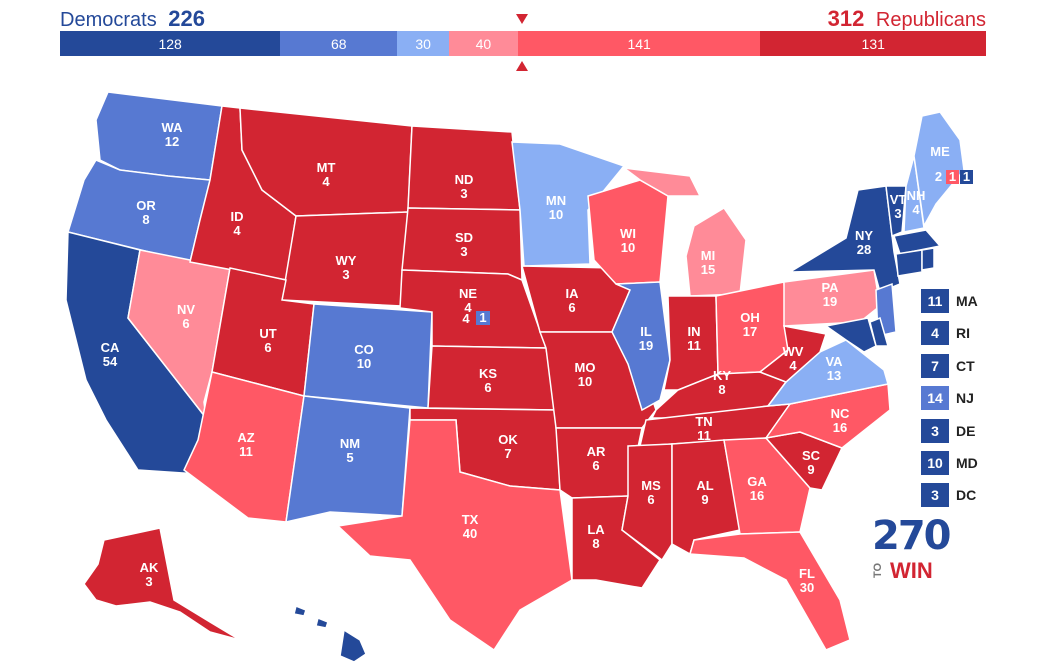 The height and width of the screenshot is (670, 1050). Describe the element at coordinates (145, 219) in the screenshot. I see `state-ev-or: 8` at that location.